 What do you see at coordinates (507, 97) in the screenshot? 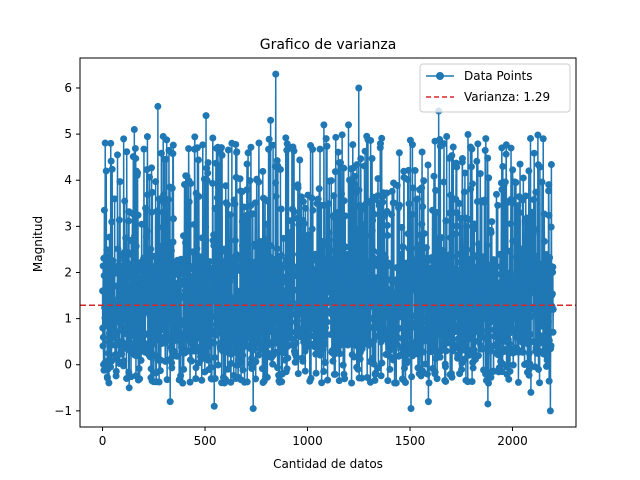
I see `legend-reference-label: Varianza: 1.29` at bounding box center [507, 97].